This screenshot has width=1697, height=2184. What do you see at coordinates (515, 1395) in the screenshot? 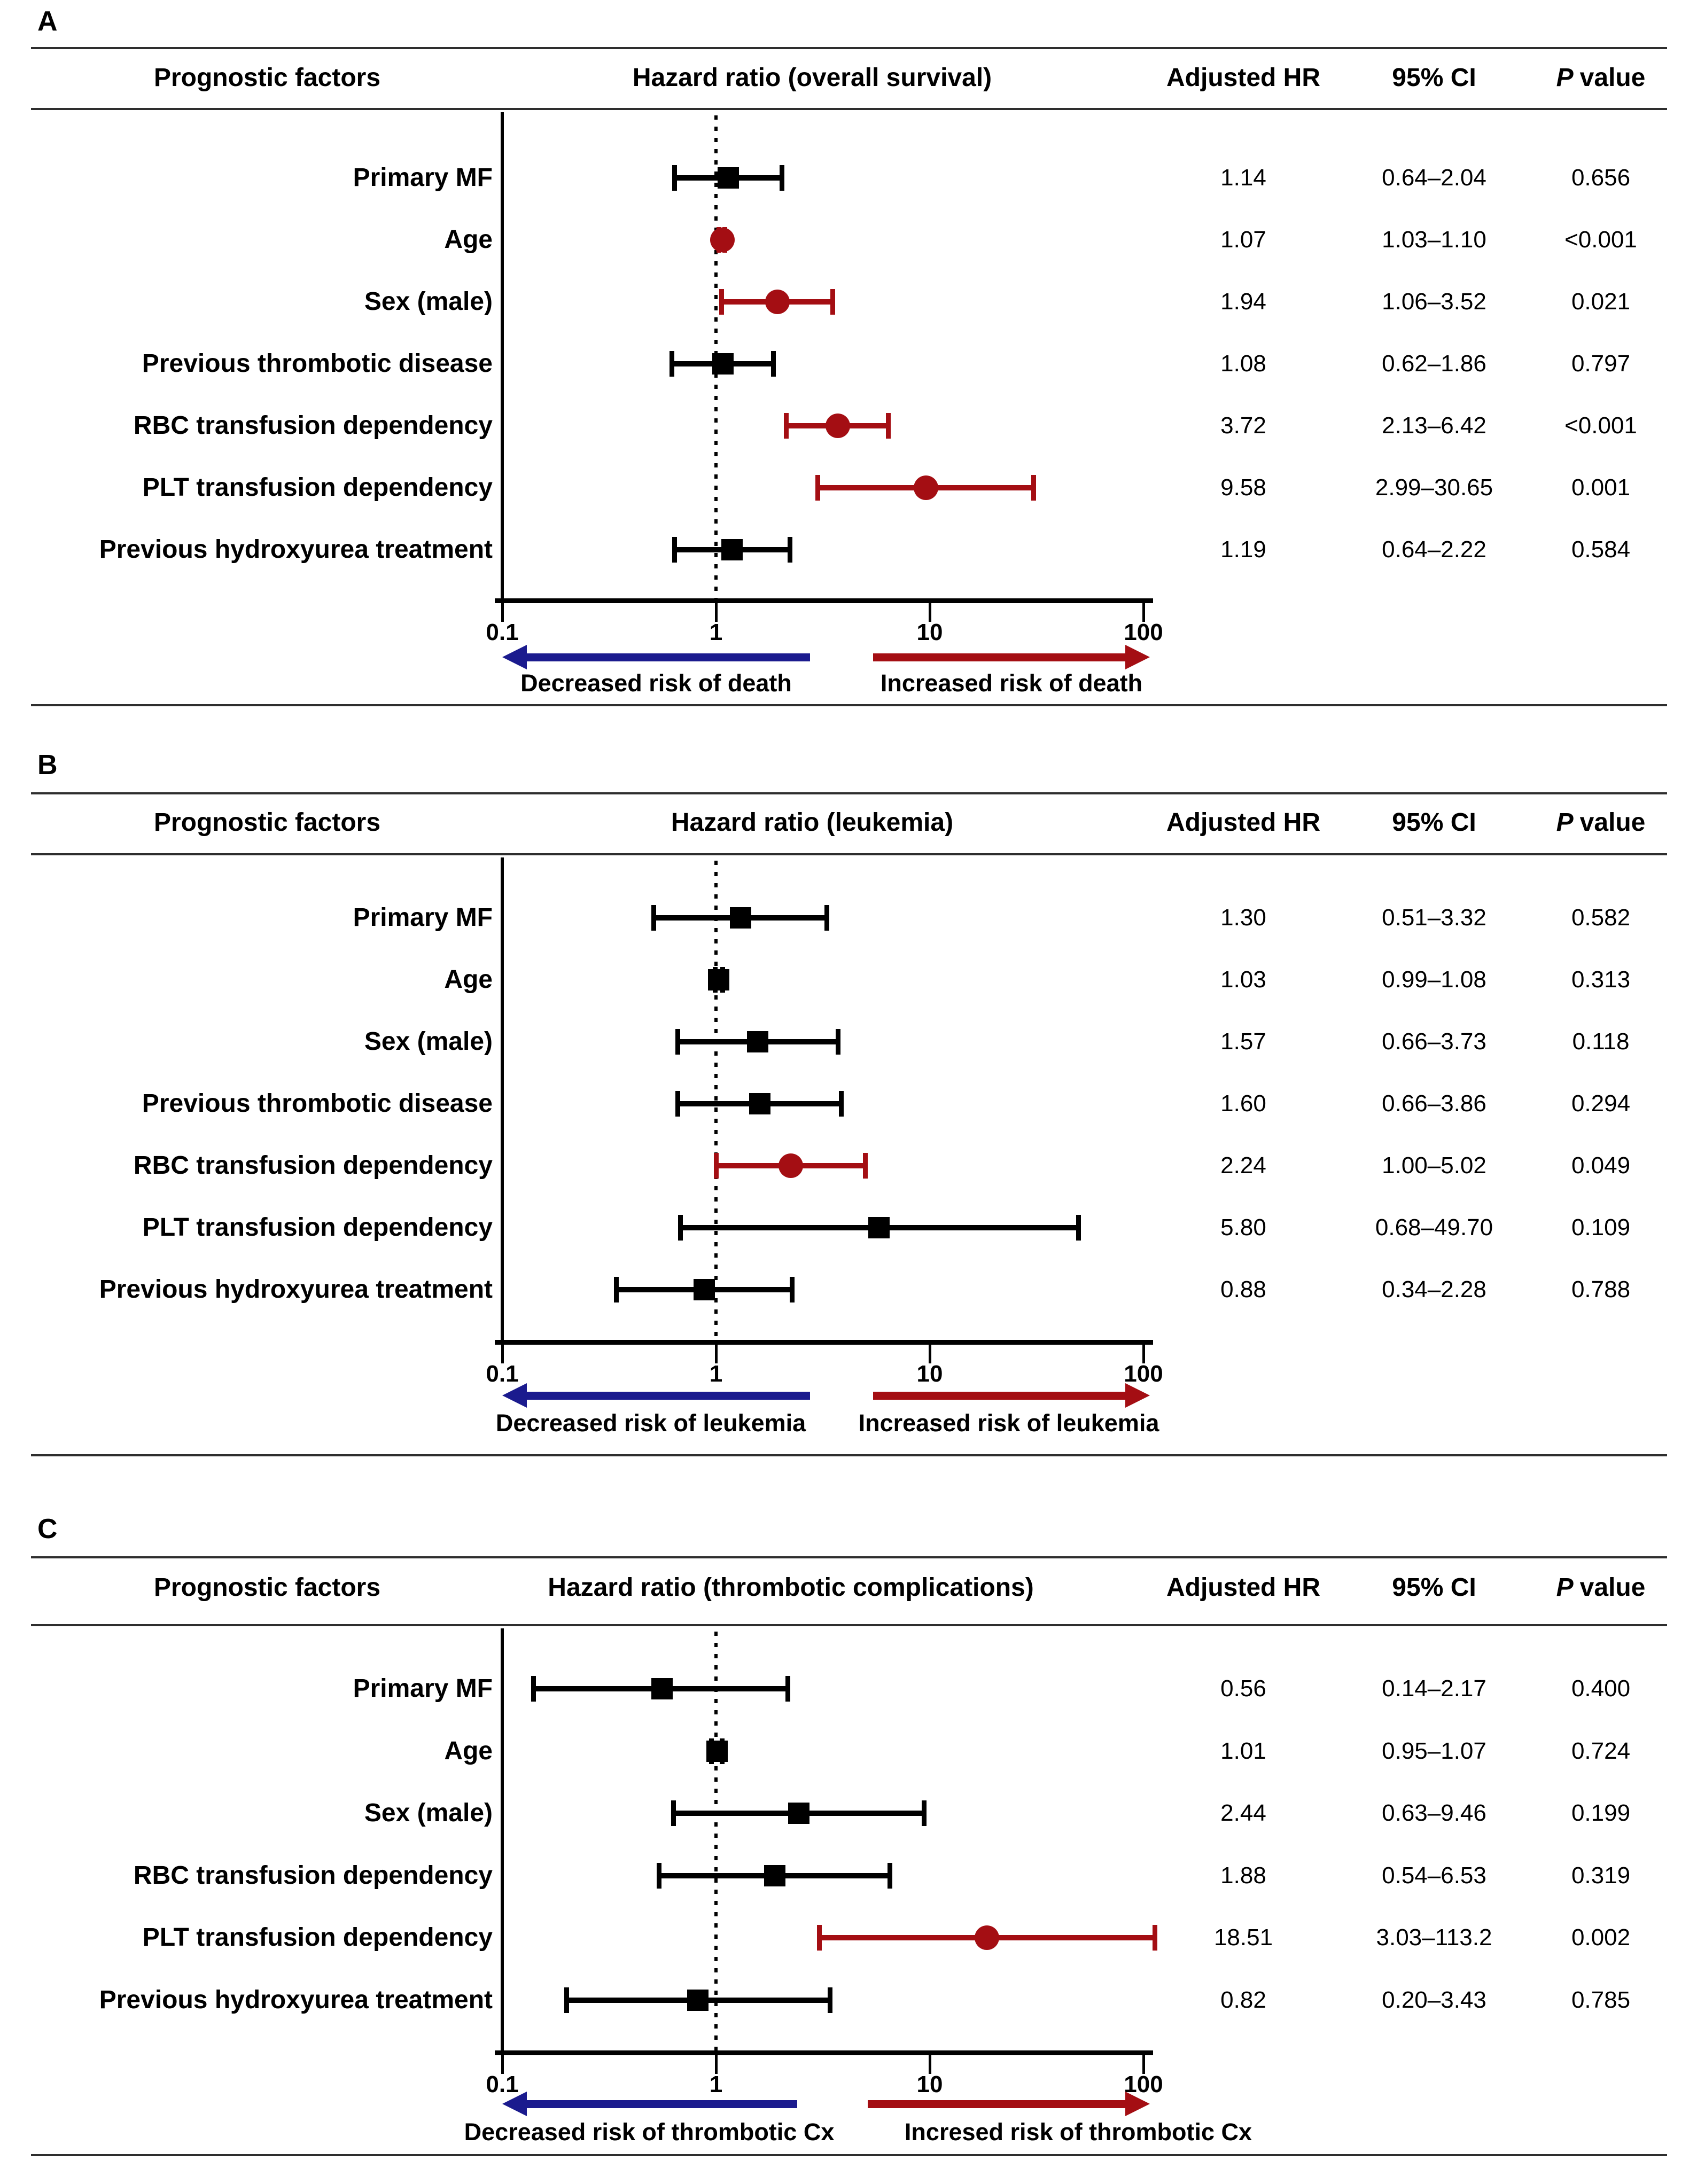
I see `decreased-risk-arrow-head` at bounding box center [515, 1395].